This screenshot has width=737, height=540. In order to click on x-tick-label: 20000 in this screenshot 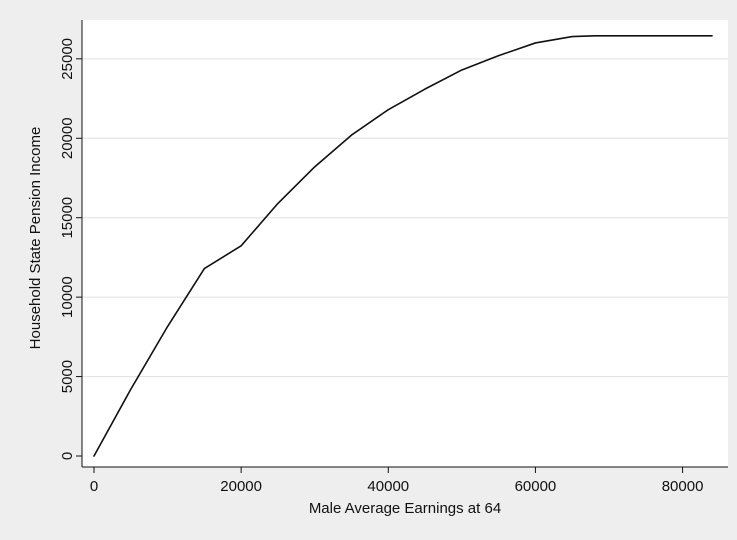, I will do `click(241, 486)`.